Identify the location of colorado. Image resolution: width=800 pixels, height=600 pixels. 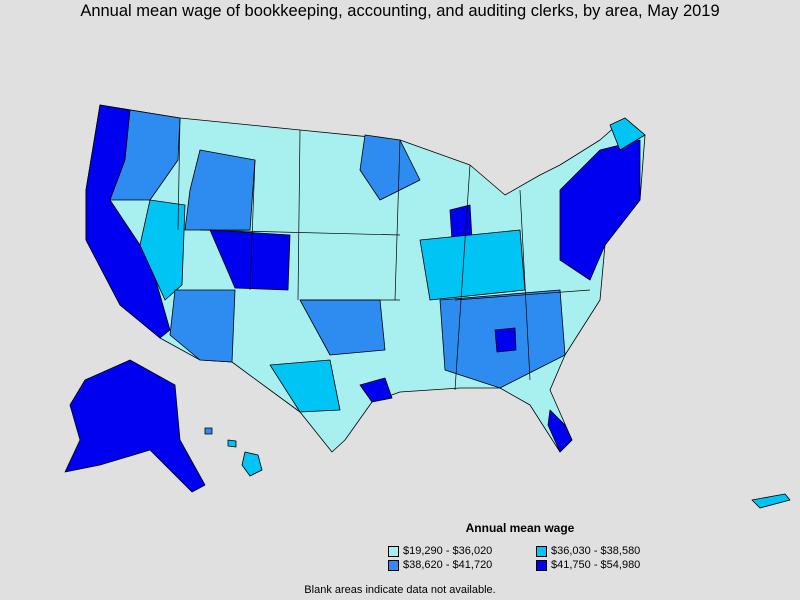
(250, 260).